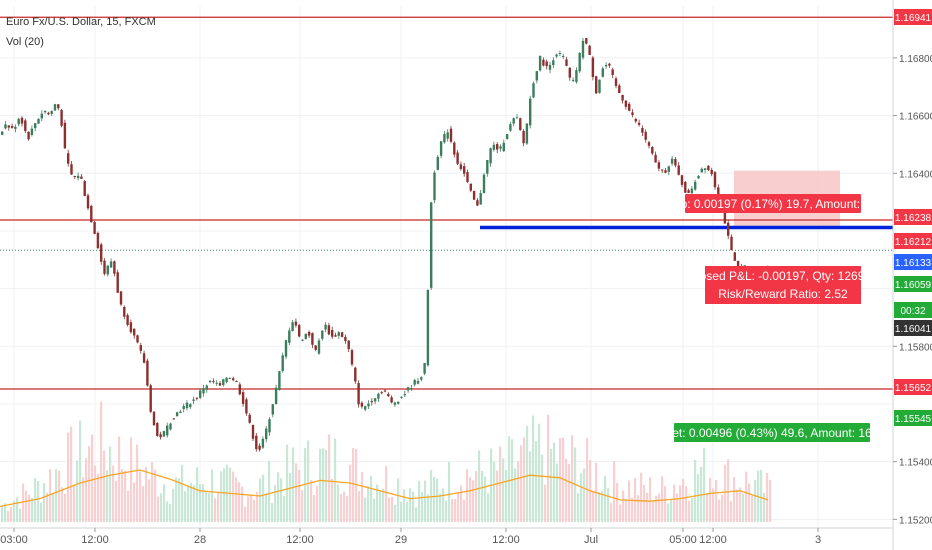 This screenshot has height=550, width=932. Describe the element at coordinates (912, 275) in the screenshot. I see `price-axis-bg` at that location.